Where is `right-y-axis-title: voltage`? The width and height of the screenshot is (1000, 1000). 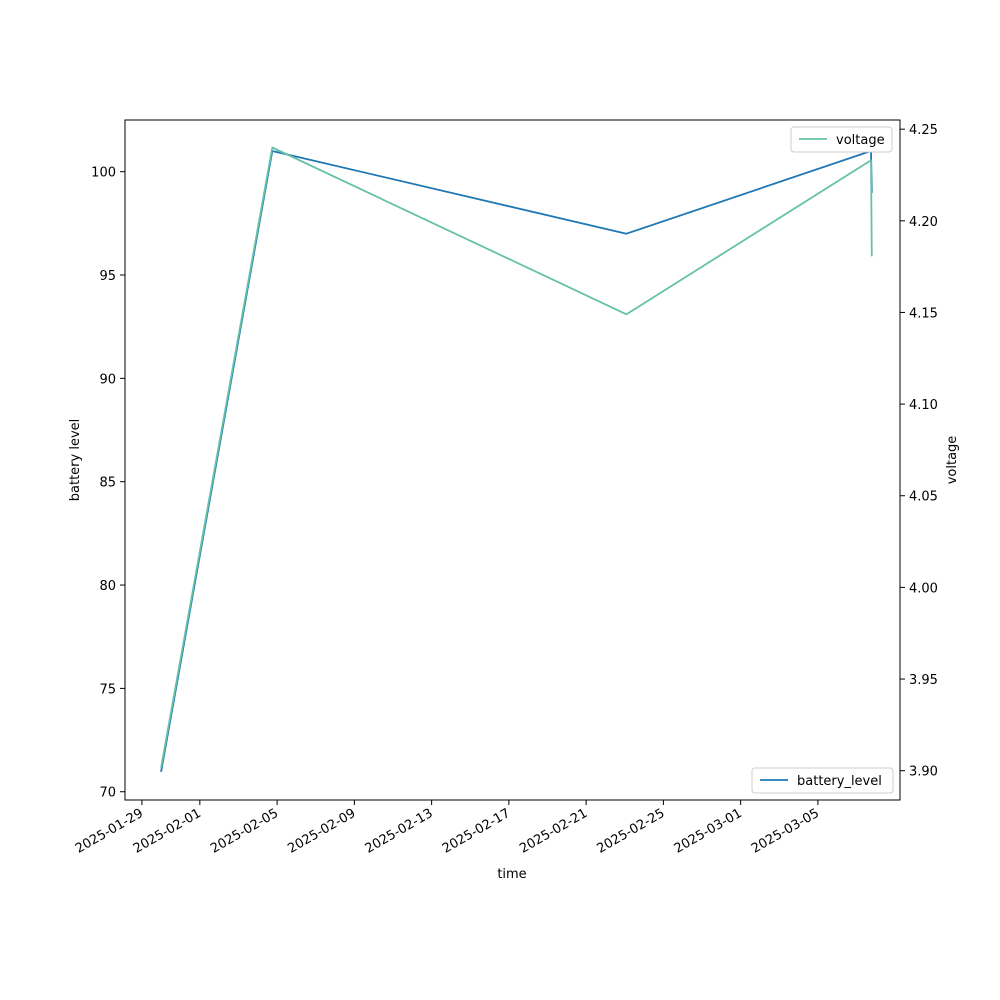
right-y-axis-title: voltage is located at coordinates (952, 460).